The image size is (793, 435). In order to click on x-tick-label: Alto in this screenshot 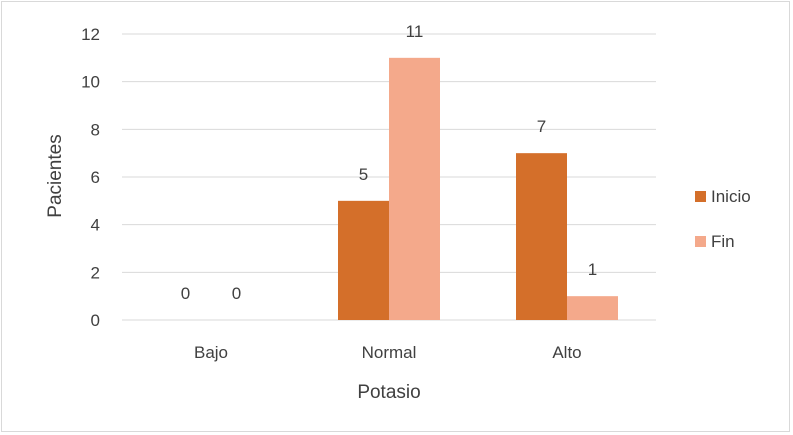, I will do `click(566, 352)`.